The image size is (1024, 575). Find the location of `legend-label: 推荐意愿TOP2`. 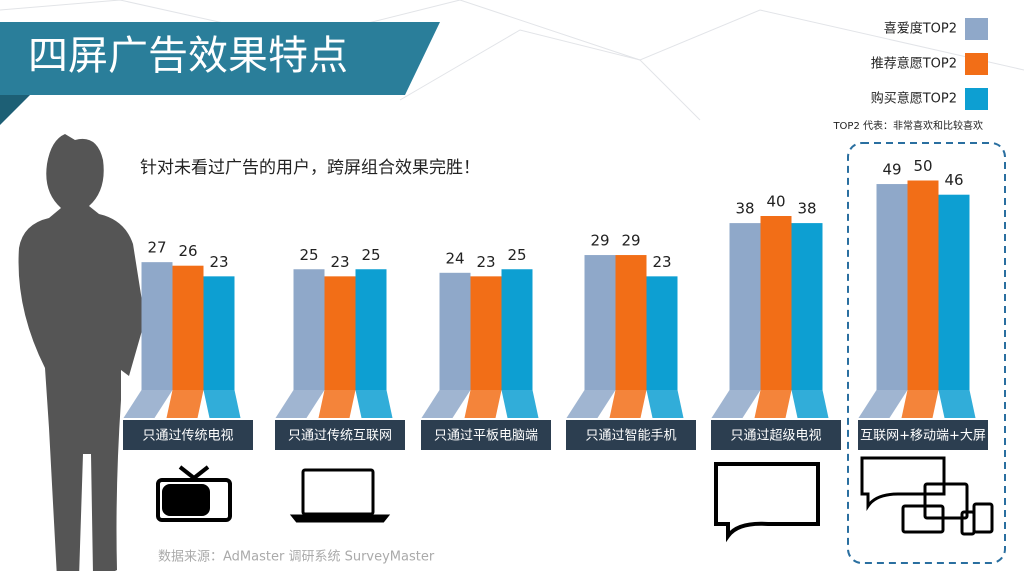

legend-label: 推荐意愿TOP2 is located at coordinates (914, 64).